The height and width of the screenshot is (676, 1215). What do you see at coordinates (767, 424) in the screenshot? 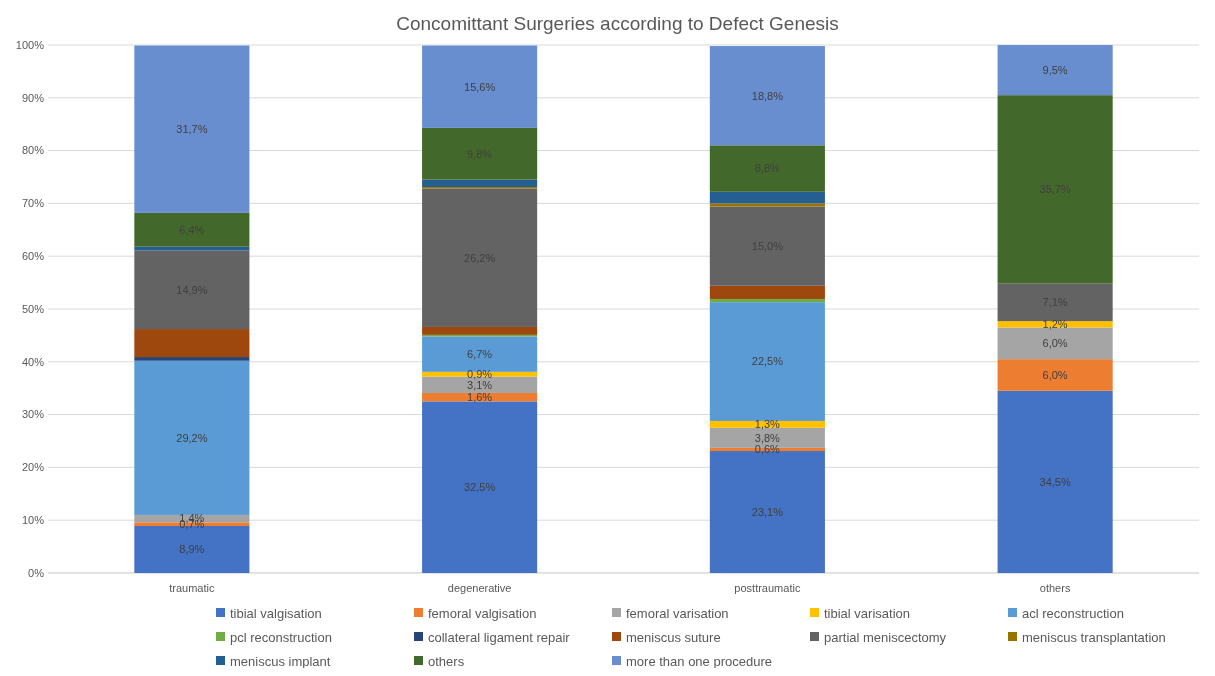
I see `data-label: 1,3%` at bounding box center [767, 424].